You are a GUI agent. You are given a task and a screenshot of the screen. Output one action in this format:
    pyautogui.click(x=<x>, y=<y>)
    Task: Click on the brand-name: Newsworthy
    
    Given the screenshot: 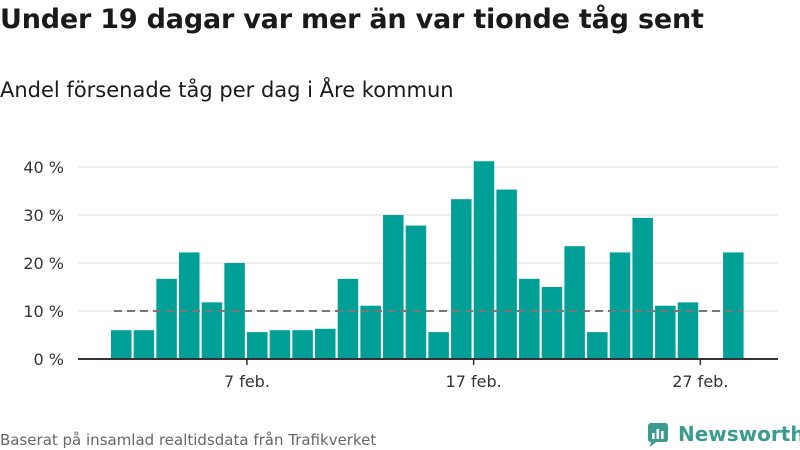 What is the action you would take?
    pyautogui.click(x=739, y=434)
    